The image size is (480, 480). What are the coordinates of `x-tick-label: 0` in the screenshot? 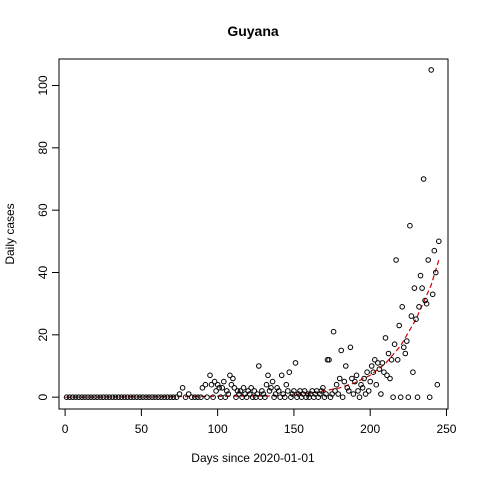 It's located at (65, 429).